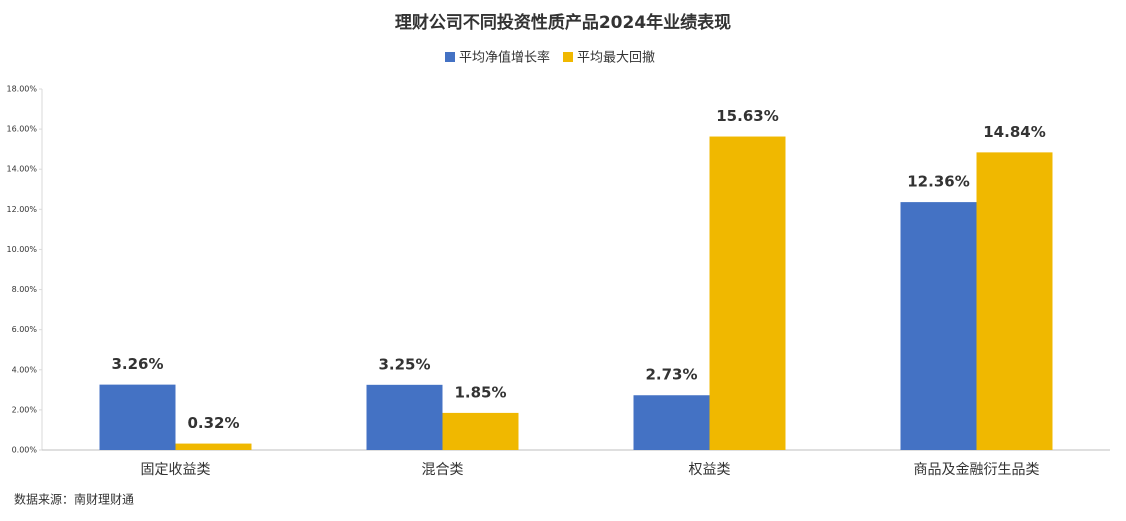  Describe the element at coordinates (21, 249) in the screenshot. I see `y-tick-label: 10.00%` at that location.